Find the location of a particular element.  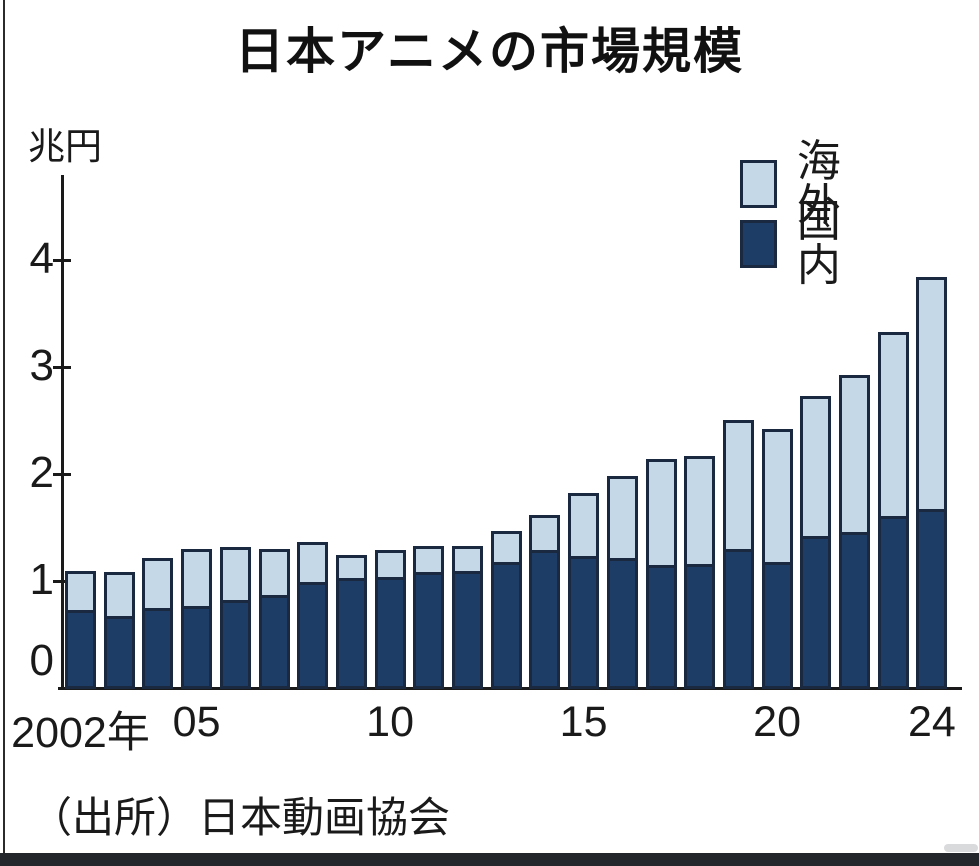

y-tick-label-0: 0 is located at coordinates (41, 660).